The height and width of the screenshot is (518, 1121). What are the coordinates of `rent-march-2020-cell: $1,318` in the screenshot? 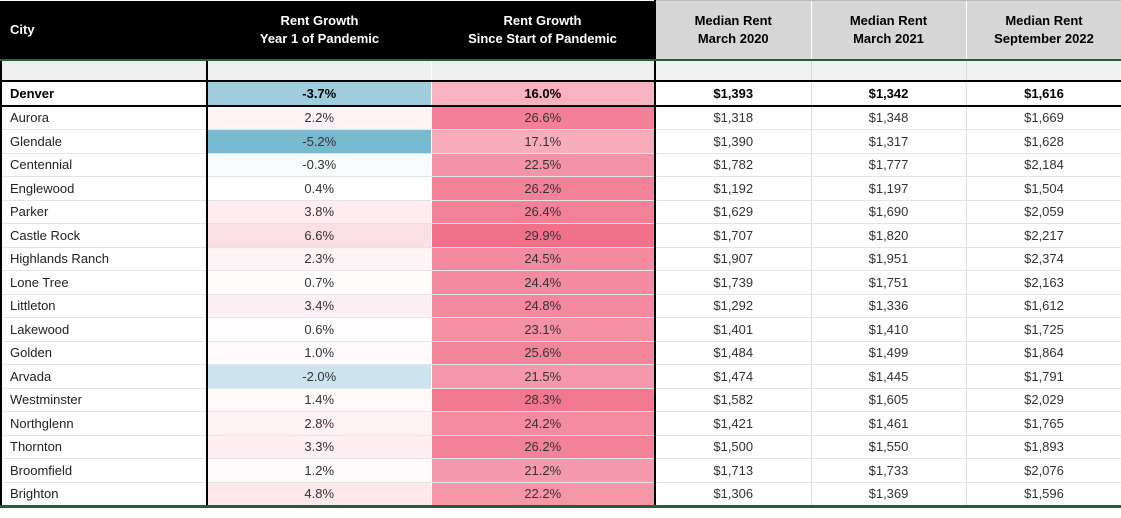 It's located at (732, 117).